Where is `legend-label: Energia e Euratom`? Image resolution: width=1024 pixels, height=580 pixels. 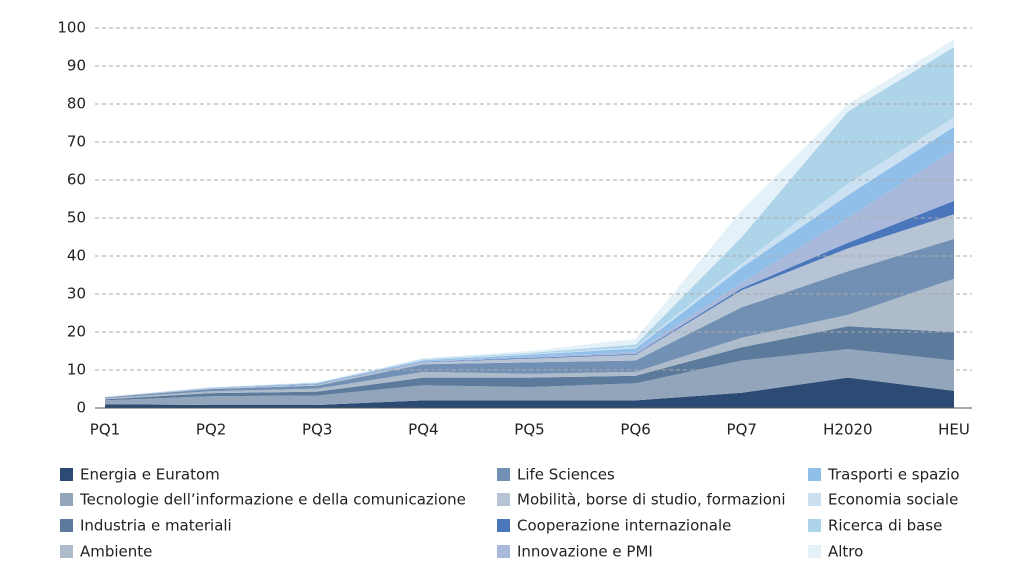
legend-label: Energia e Euratom is located at coordinates (150, 475).